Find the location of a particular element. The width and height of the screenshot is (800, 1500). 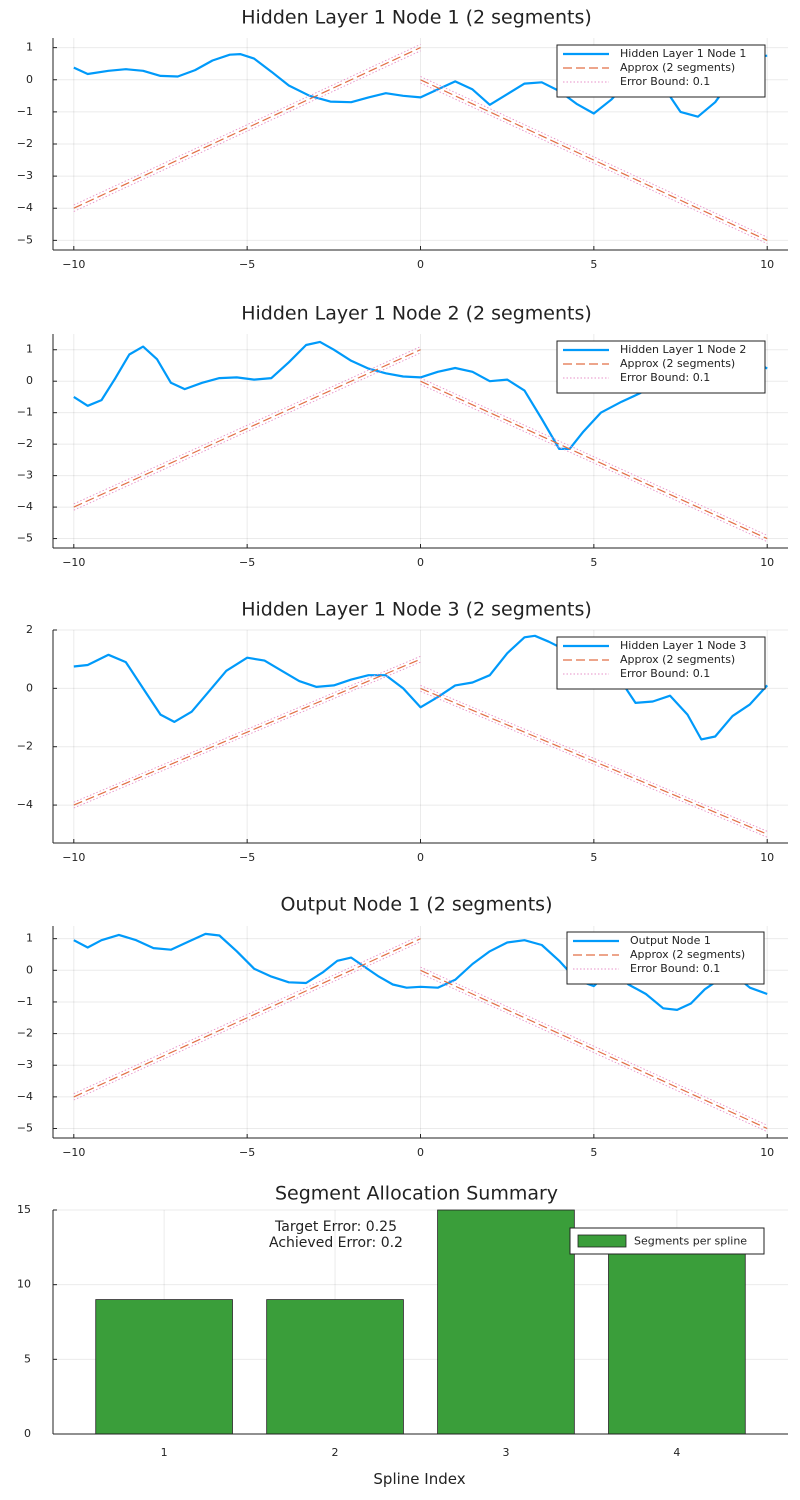

legend-label-1: Segments per spline is located at coordinates (690, 1241).